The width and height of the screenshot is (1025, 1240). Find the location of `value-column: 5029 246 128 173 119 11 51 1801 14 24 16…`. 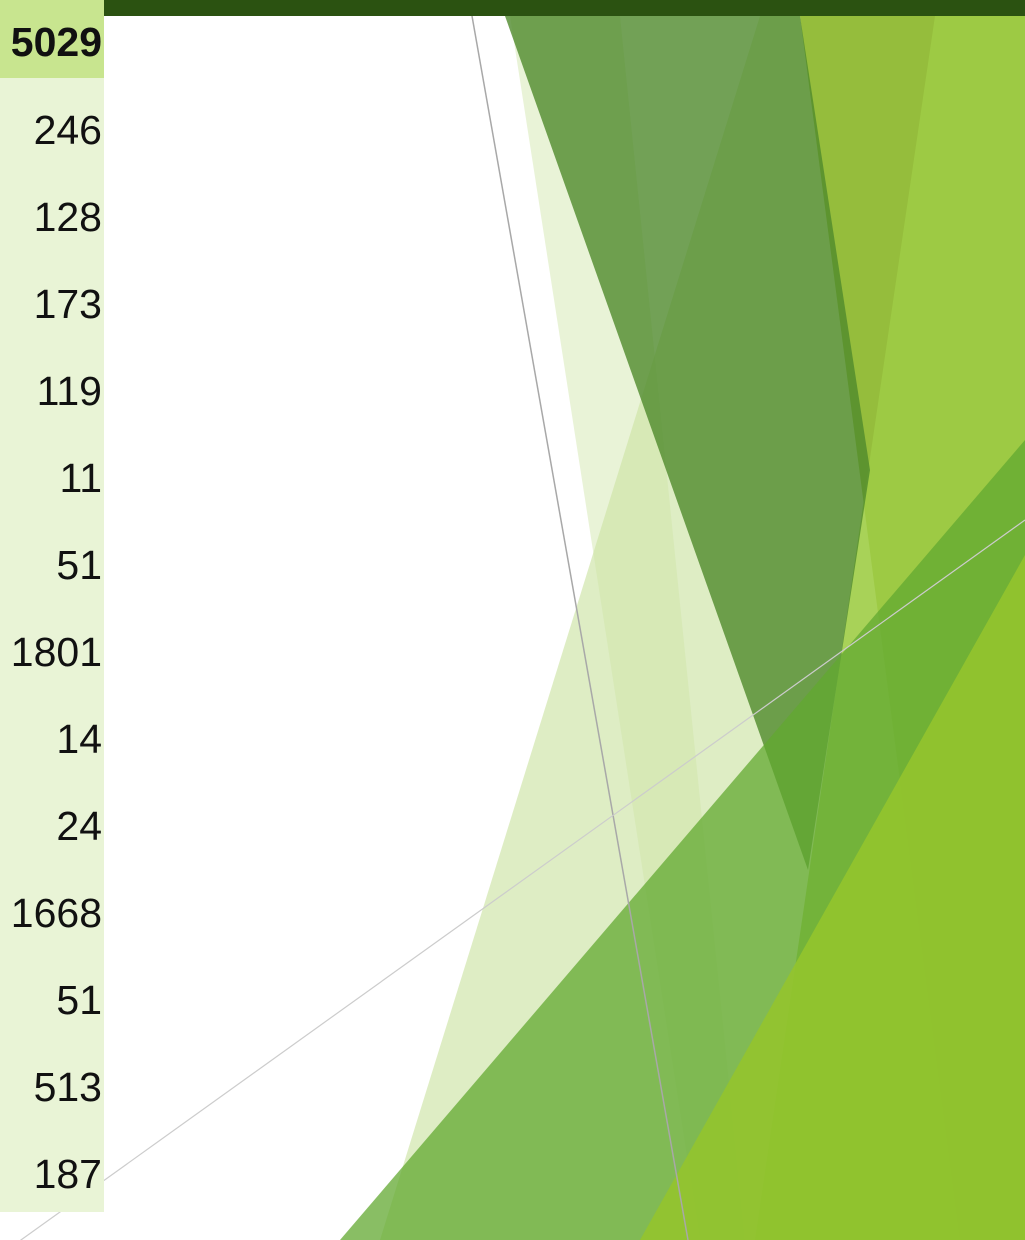

value-column: 5029 246 128 173 119 11 51 1801 14 24 16… is located at coordinates (52, 606).